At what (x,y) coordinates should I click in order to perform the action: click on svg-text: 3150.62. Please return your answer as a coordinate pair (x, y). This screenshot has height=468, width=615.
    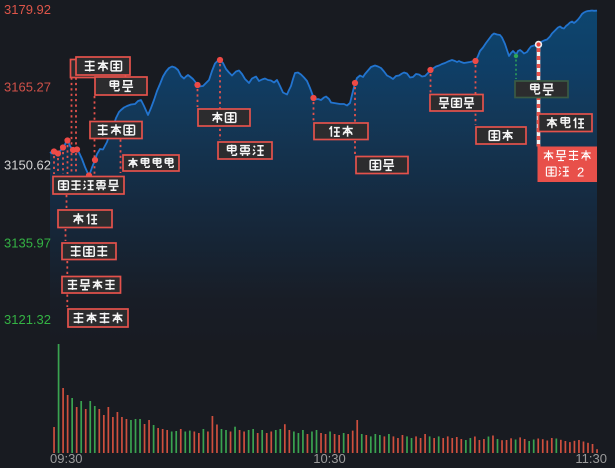
    Looking at the image, I should click on (27, 165).